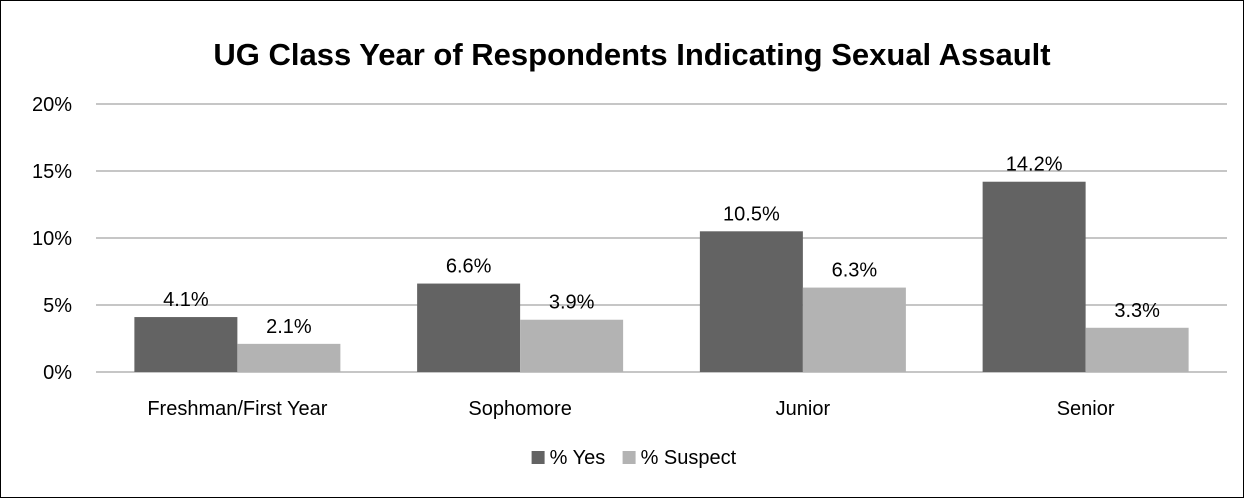 The height and width of the screenshot is (498, 1244). What do you see at coordinates (578, 458) in the screenshot?
I see `legend-label: % Yes` at bounding box center [578, 458].